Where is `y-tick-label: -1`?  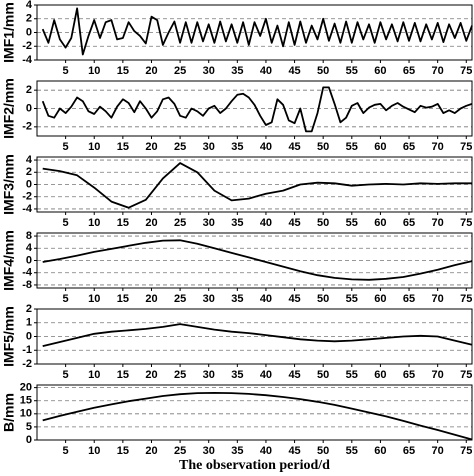 y-tick-label: -1 is located at coordinates (27, 350).